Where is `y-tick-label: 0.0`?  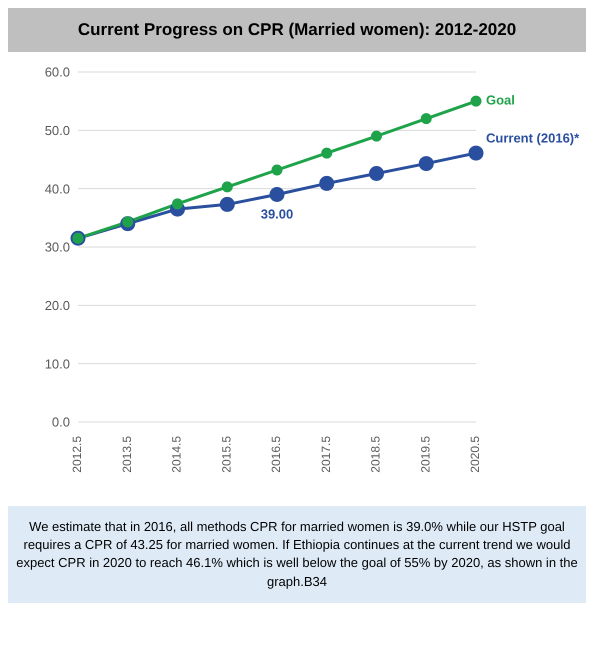 y-tick-label: 0.0 is located at coordinates (61, 422).